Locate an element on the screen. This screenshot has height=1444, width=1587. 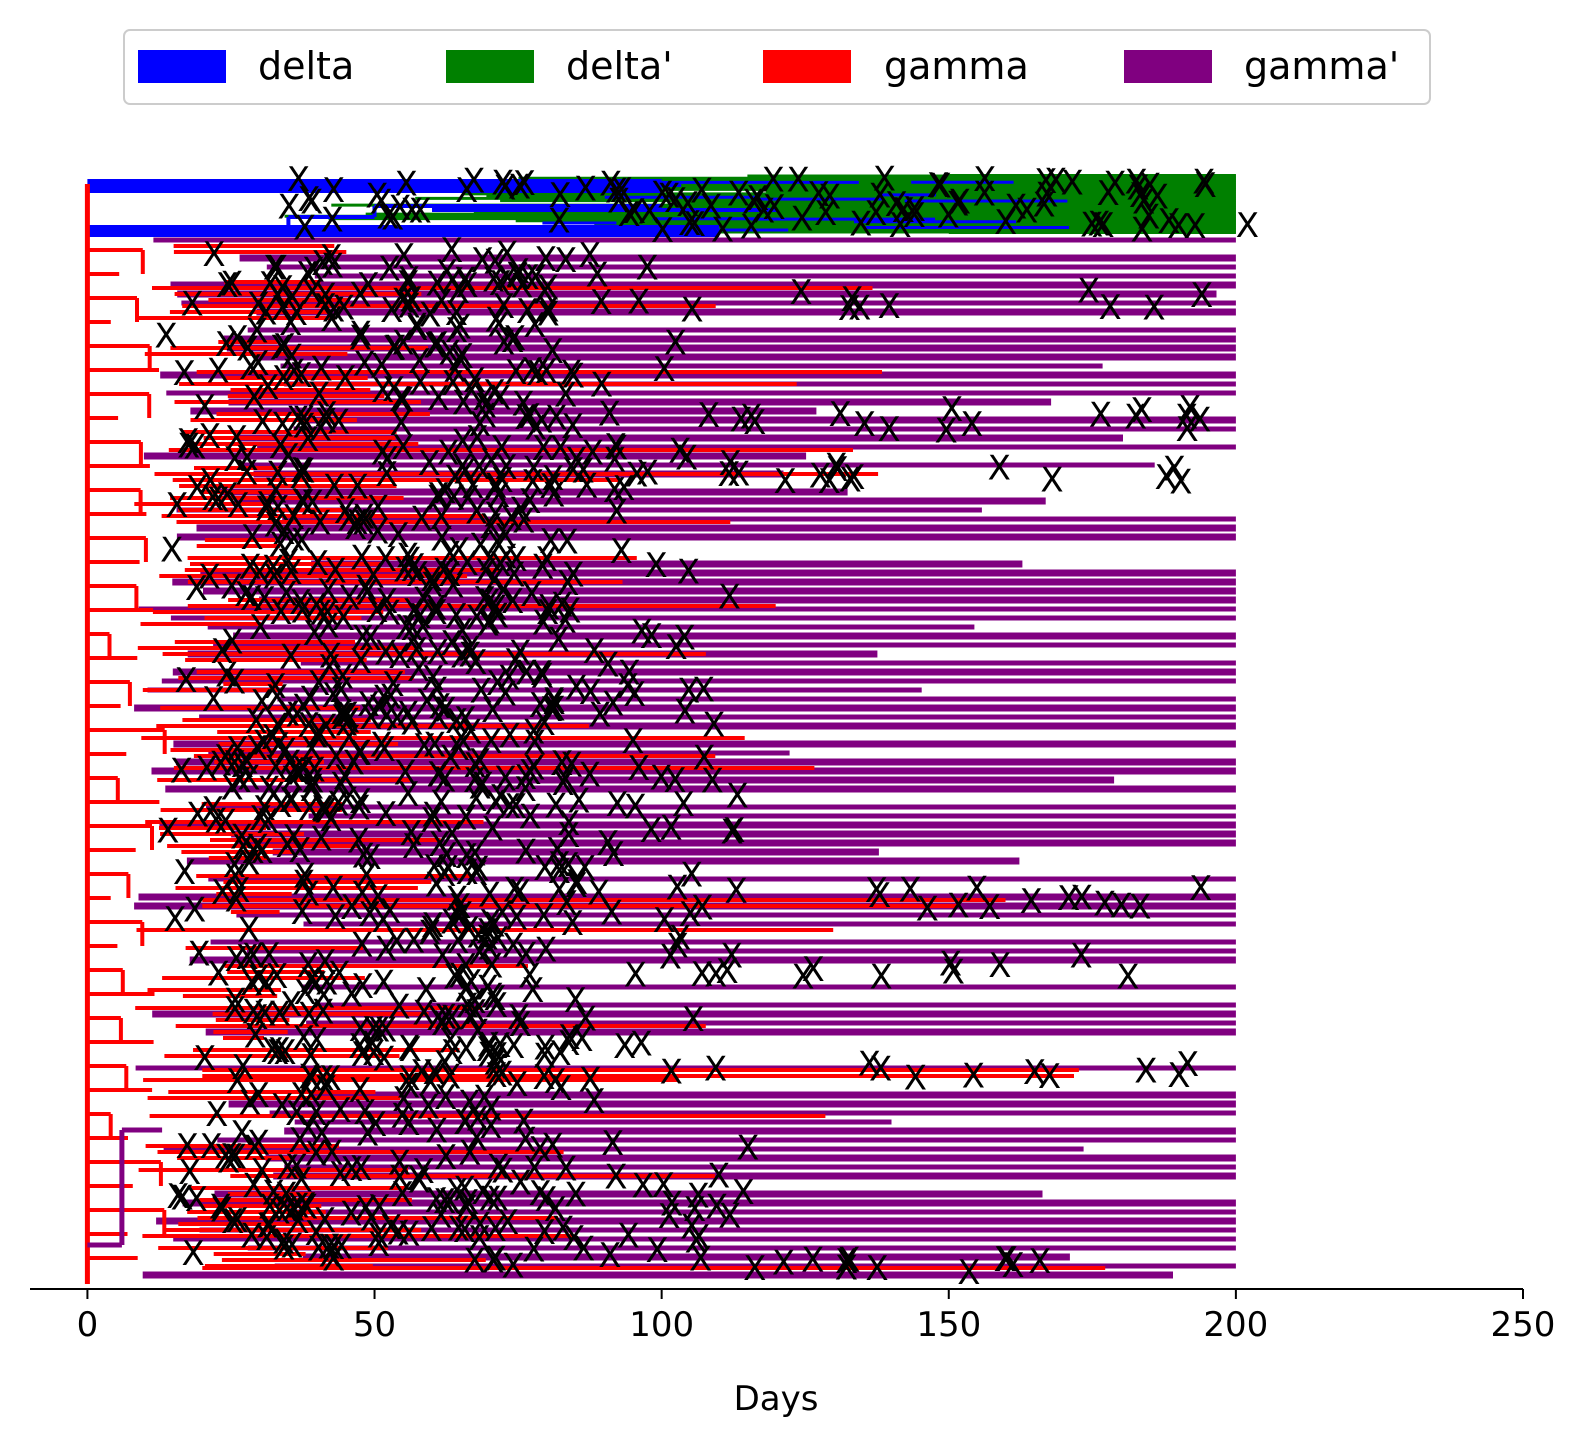
legend-label-delta-prime: delta' is located at coordinates (619, 66).